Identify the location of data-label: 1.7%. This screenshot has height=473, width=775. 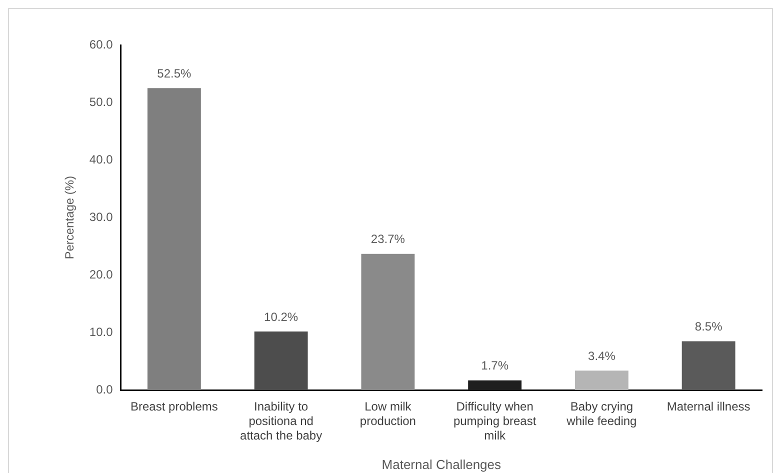
(495, 365).